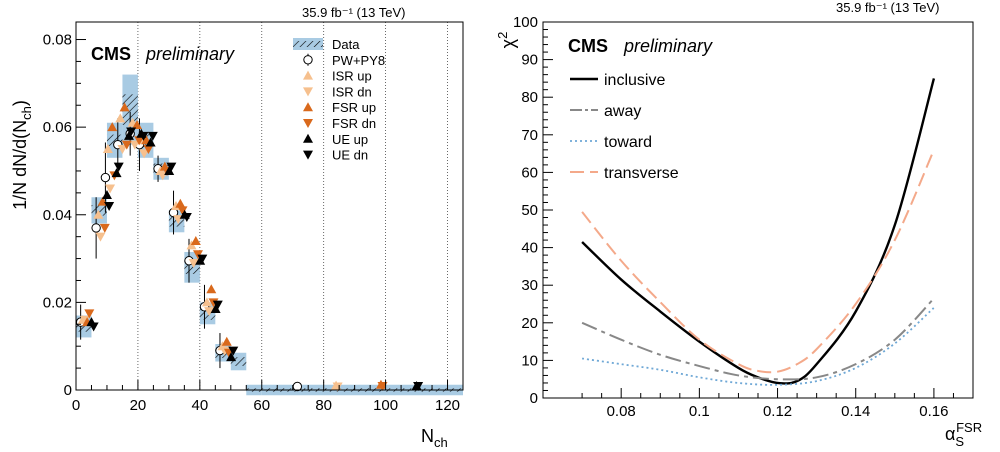  I want to click on y-tick-label: 0.04, so click(57, 215).